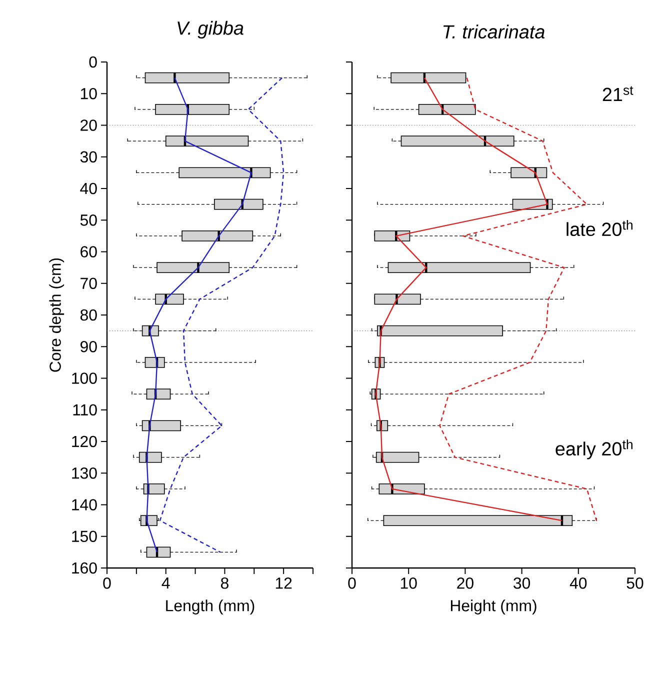 Image resolution: width=658 pixels, height=673 pixels. Describe the element at coordinates (594, 450) in the screenshot. I see `annotation: early 20$^{th}$` at that location.